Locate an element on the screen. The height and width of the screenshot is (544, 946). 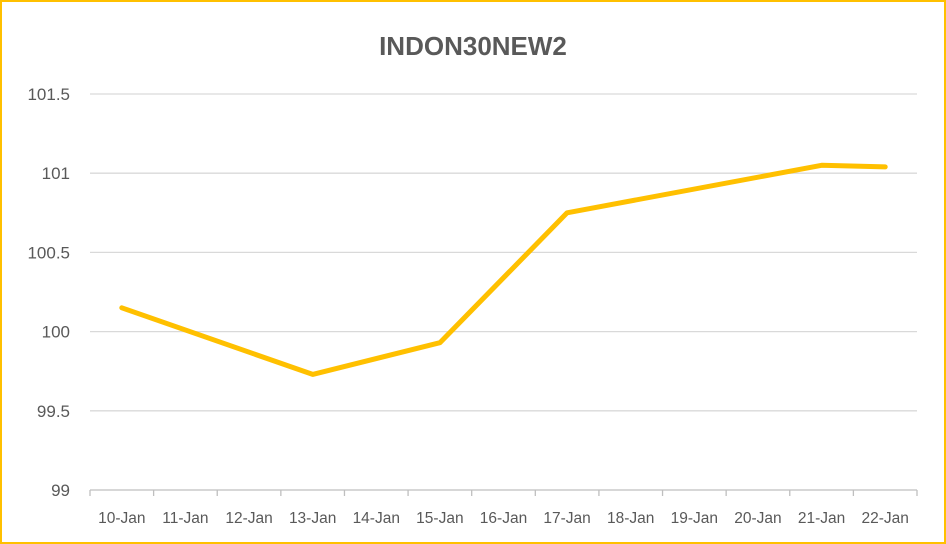
x-tick-label: 17-Jan is located at coordinates (566, 518).